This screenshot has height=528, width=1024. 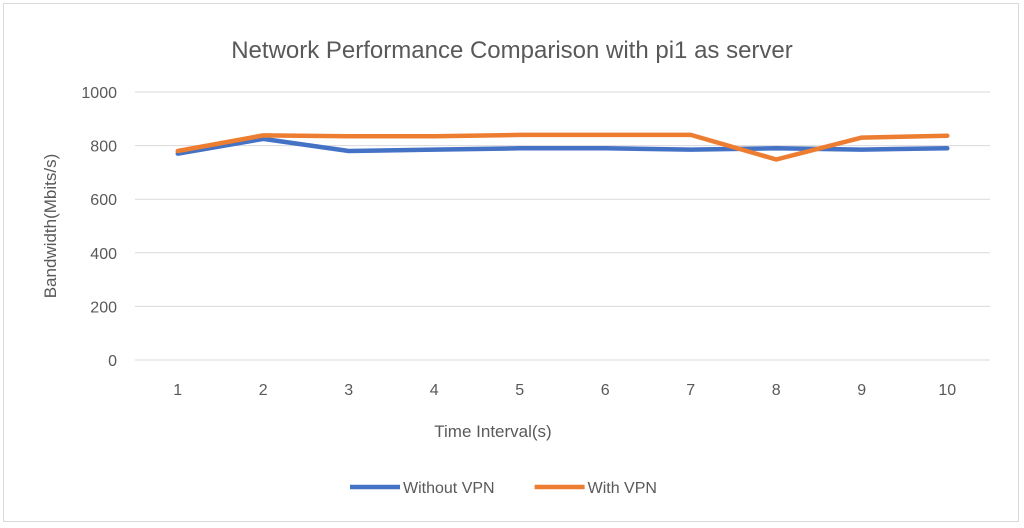 I want to click on y-tick-label: 600, so click(x=103, y=200).